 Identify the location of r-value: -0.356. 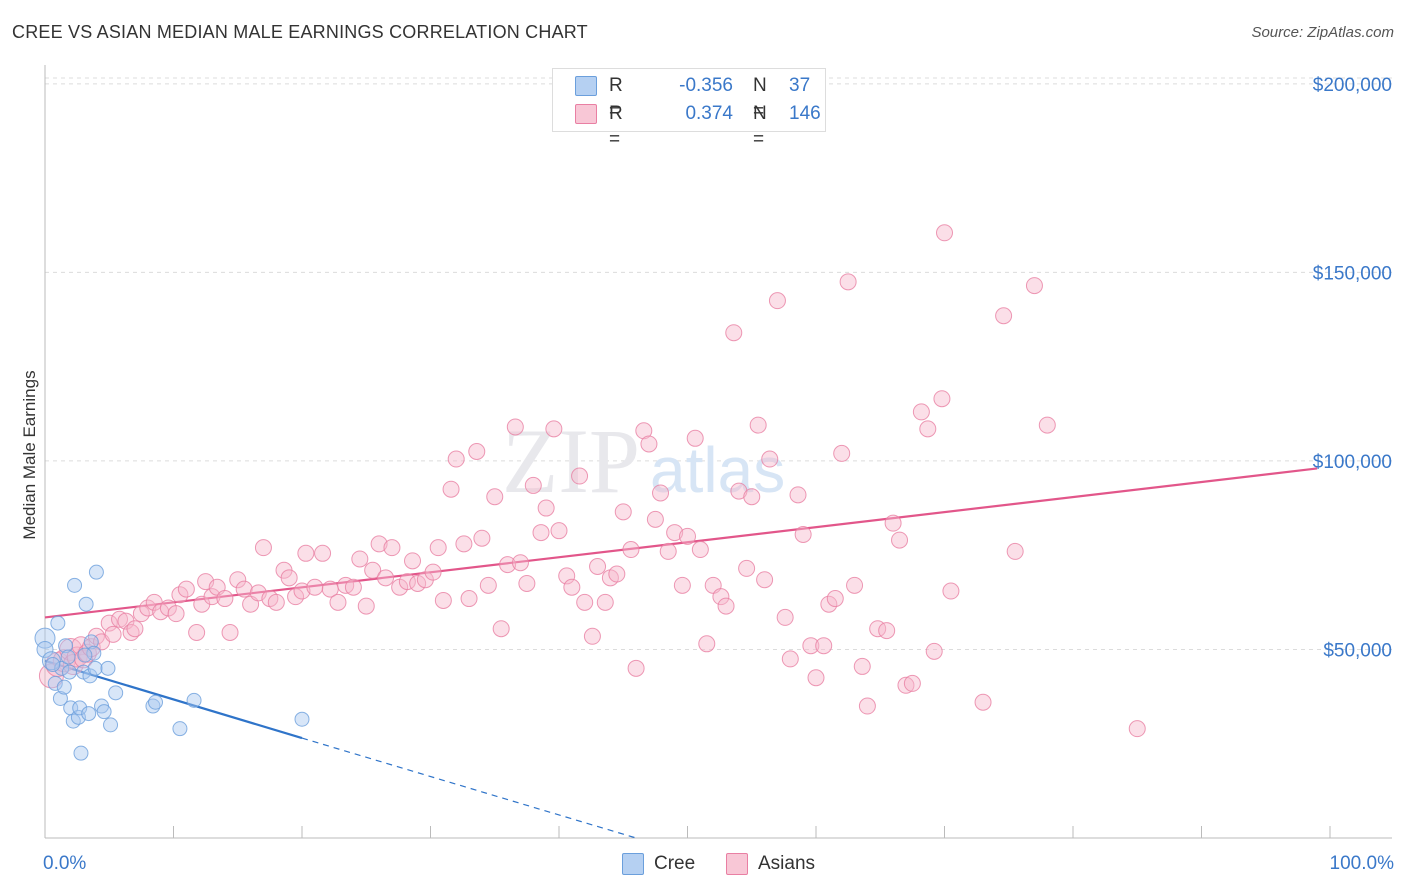
(706, 85).